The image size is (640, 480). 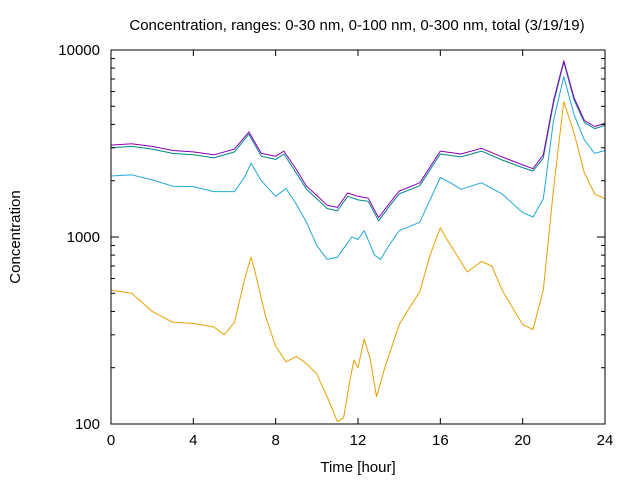 What do you see at coordinates (15, 236) in the screenshot?
I see `y-axis-label: Concentration` at bounding box center [15, 236].